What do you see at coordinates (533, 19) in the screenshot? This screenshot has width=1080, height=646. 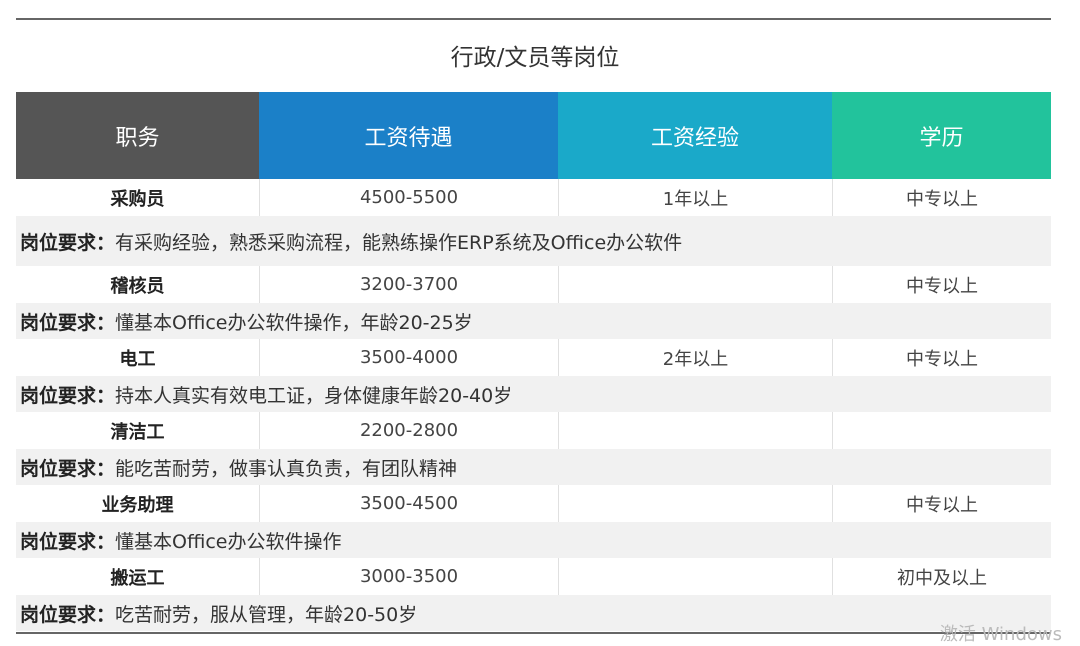 I see `top-divider` at bounding box center [533, 19].